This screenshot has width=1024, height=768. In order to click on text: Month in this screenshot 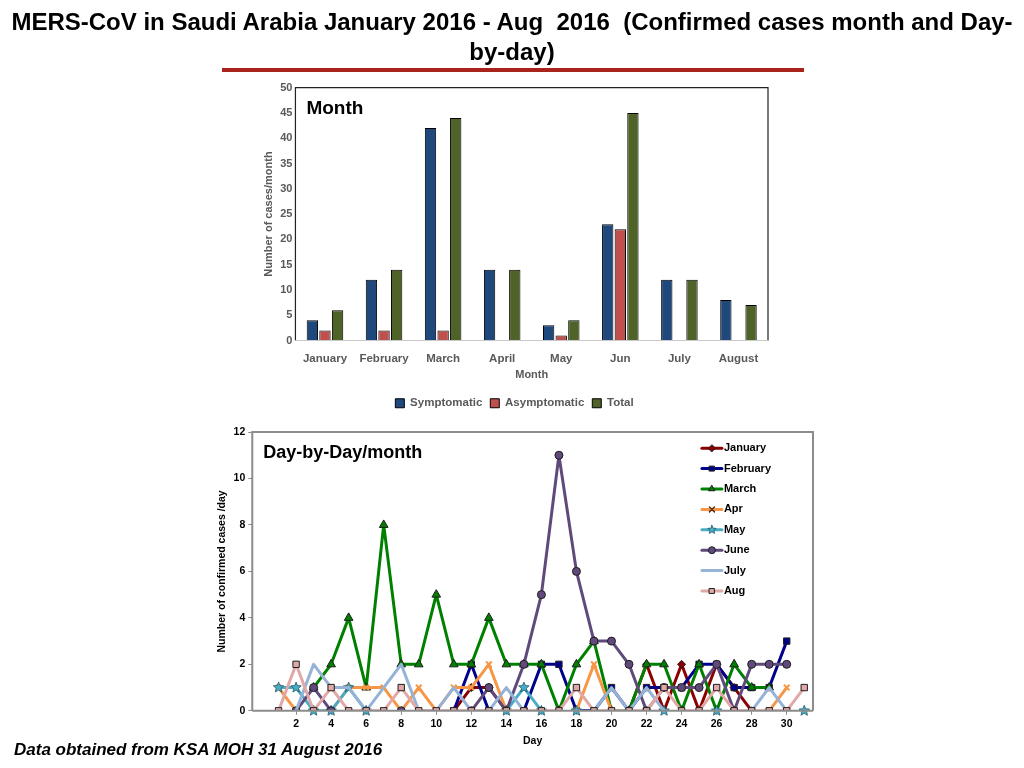, I will do `click(335, 108)`.